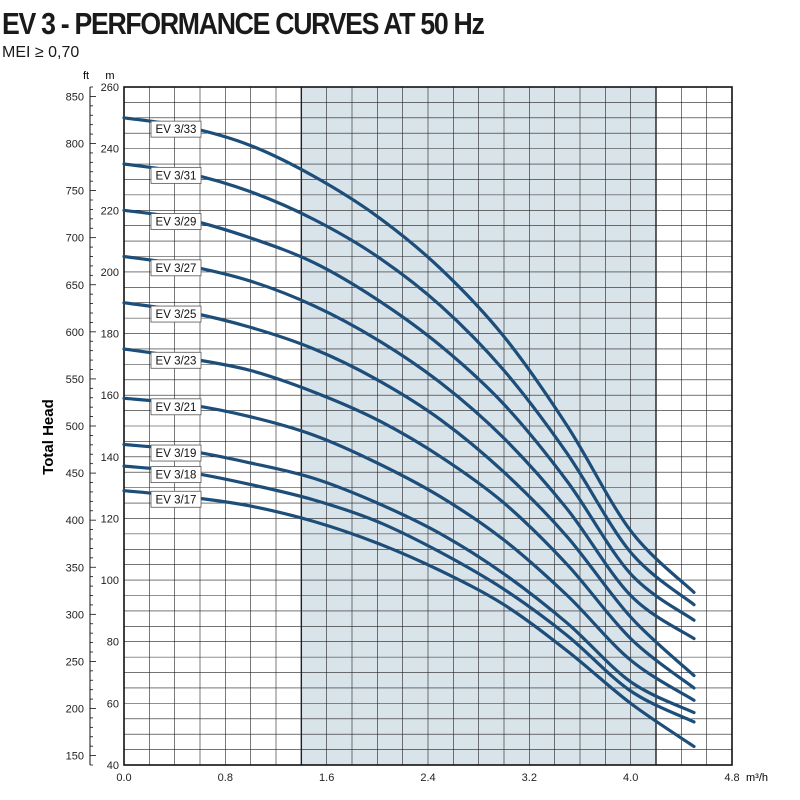 The image size is (800, 800). What do you see at coordinates (48, 437) in the screenshot?
I see `y-axis-label: Total Head` at bounding box center [48, 437].